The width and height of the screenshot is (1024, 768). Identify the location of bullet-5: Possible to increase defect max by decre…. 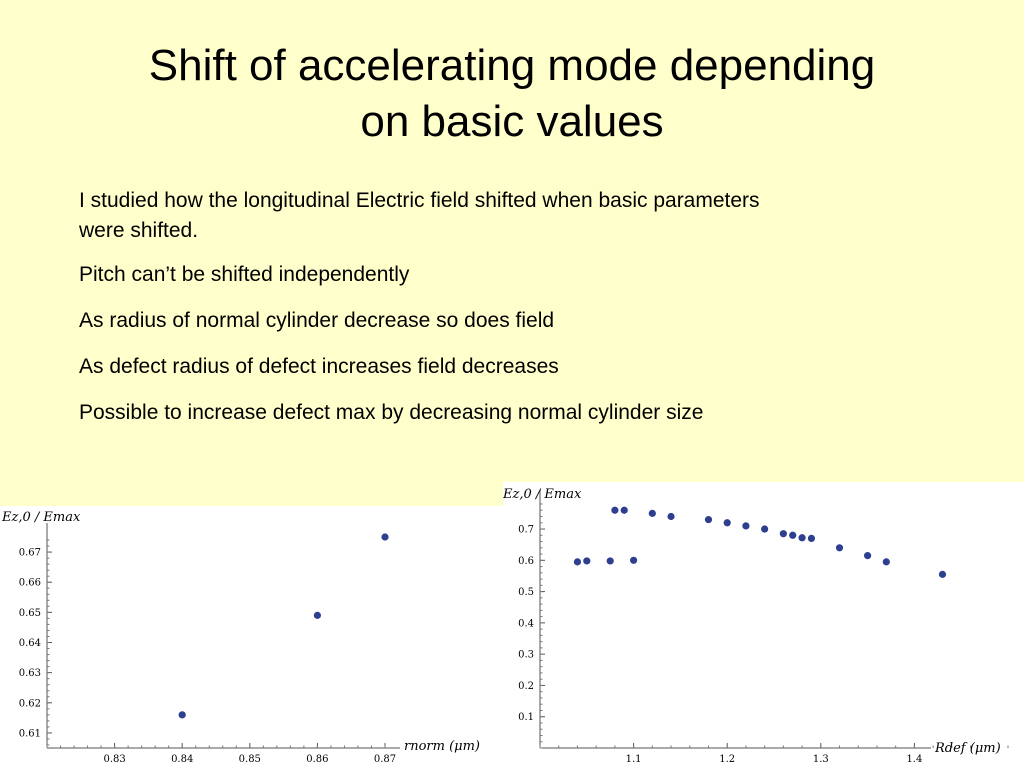
(391, 412).